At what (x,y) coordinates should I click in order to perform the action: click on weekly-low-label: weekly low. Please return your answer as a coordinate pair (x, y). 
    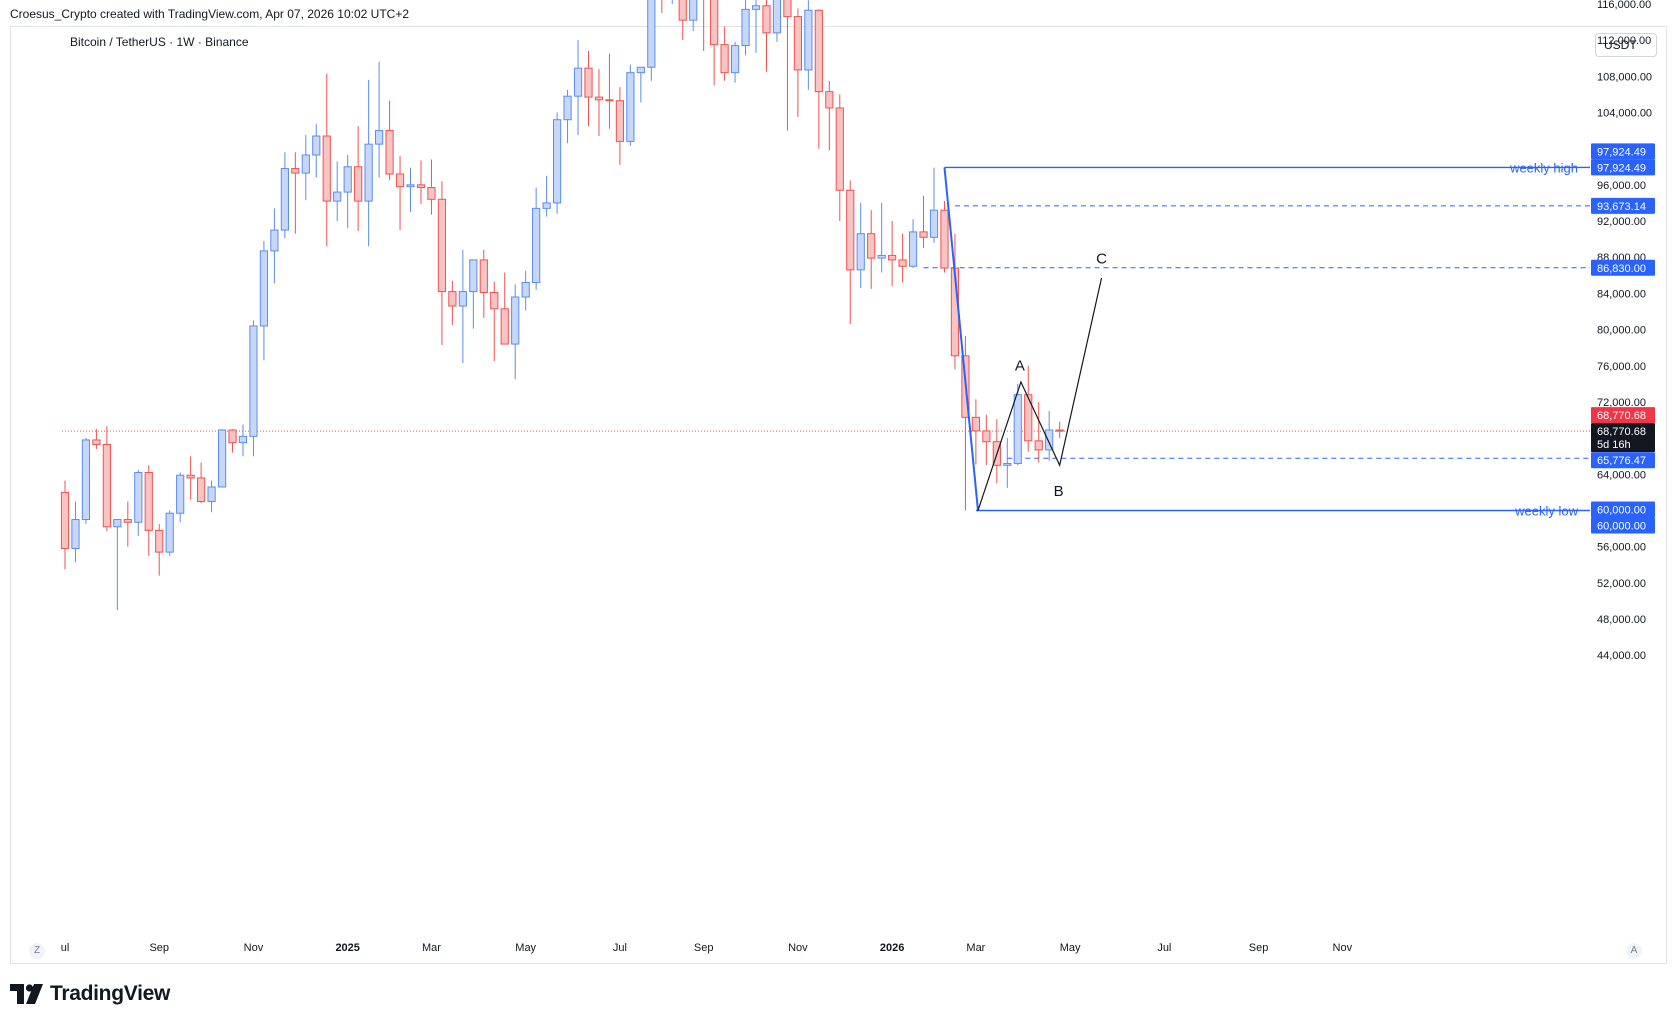
    Looking at the image, I should click on (1546, 511).